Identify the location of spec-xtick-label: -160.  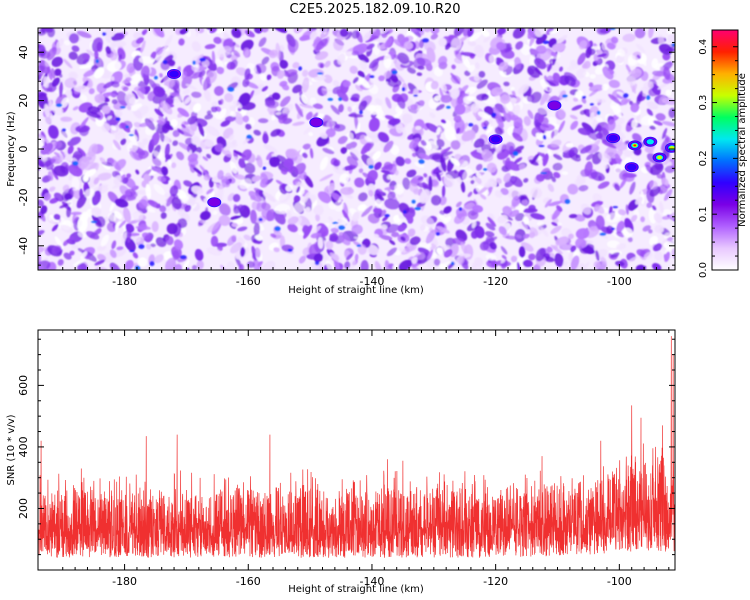
(248, 281).